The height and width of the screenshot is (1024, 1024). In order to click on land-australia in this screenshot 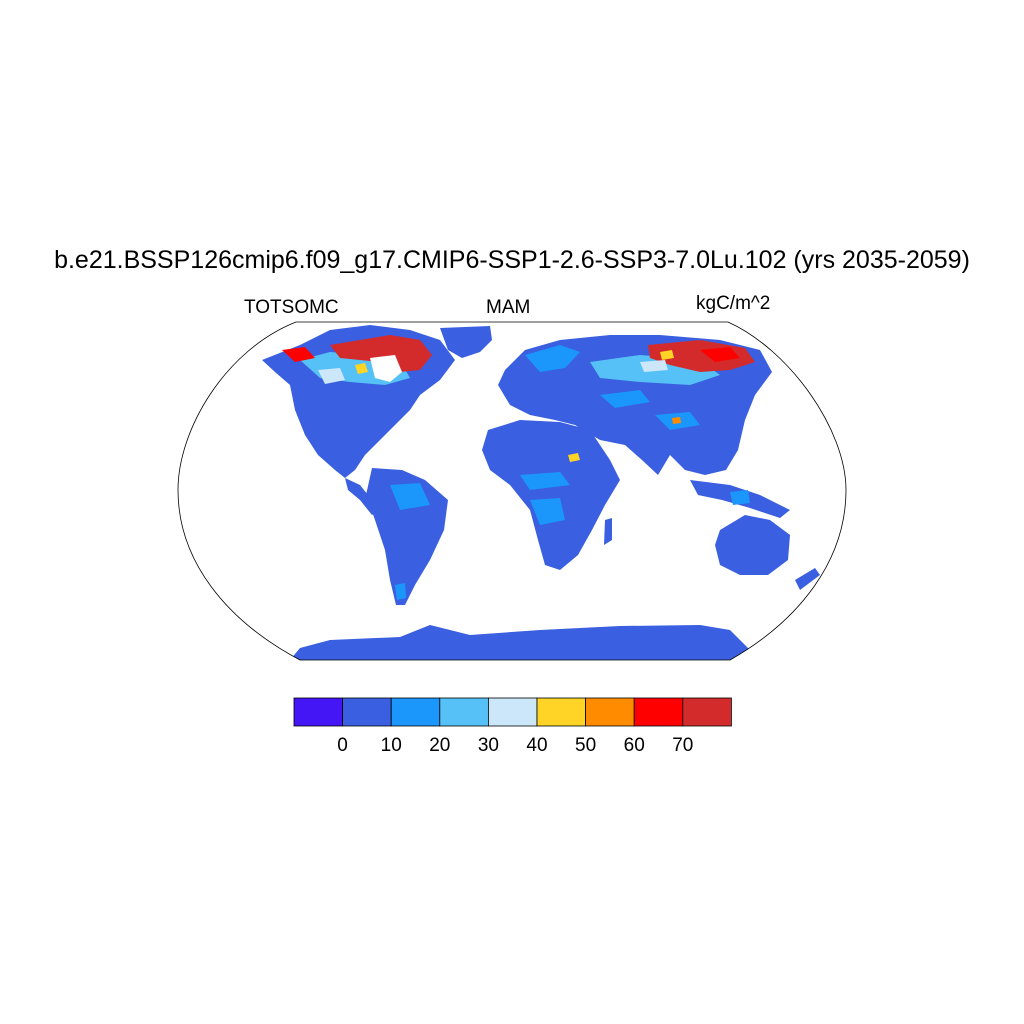, I will do `click(752, 545)`.